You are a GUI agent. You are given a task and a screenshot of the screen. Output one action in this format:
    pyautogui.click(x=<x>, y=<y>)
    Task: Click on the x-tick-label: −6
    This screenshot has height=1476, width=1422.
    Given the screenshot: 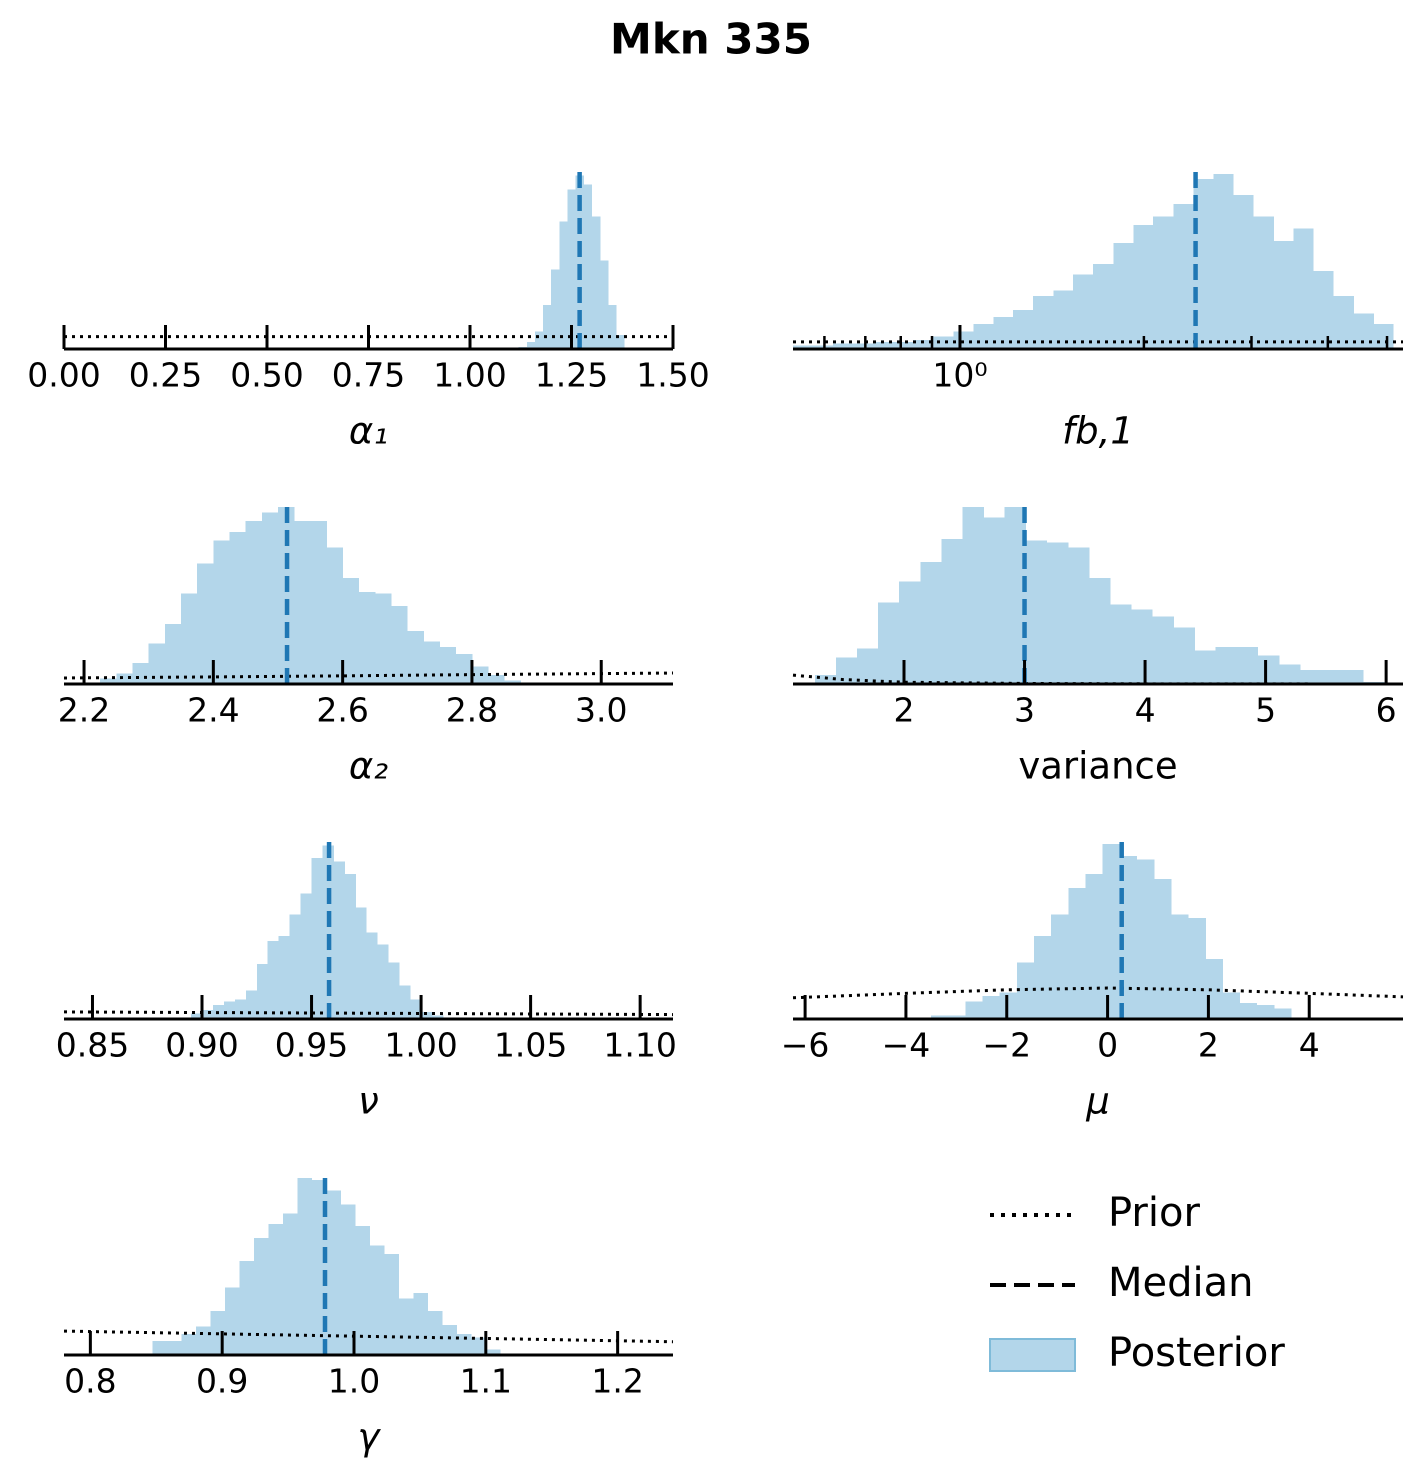 What is the action you would take?
    pyautogui.click(x=805, y=1045)
    